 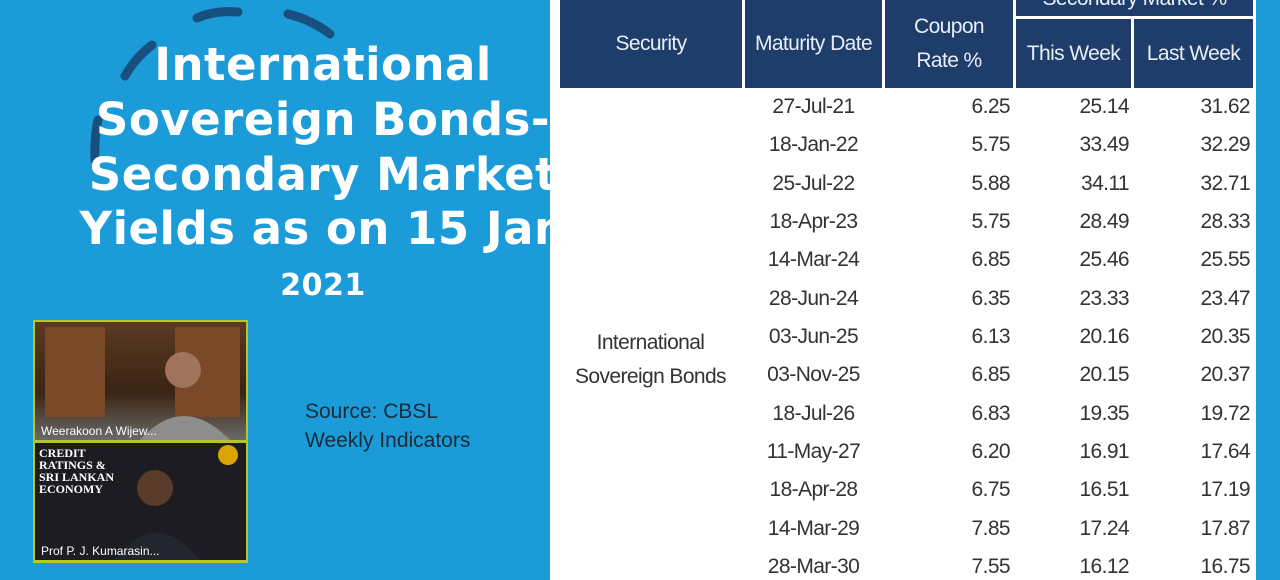 What do you see at coordinates (1105, 183) in the screenshot?
I see `yield-this-week: 34.11` at bounding box center [1105, 183].